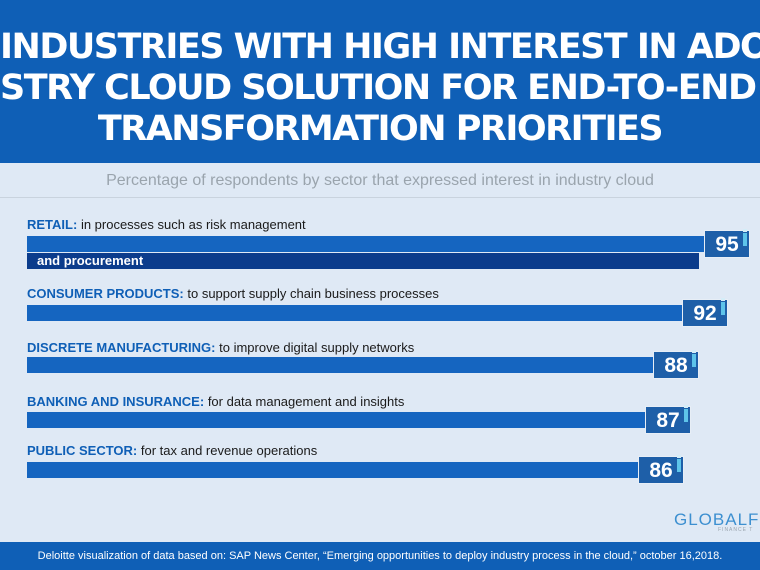 The width and height of the screenshot is (760, 570). I want to click on category-detail-continued: and procurement, so click(363, 261).